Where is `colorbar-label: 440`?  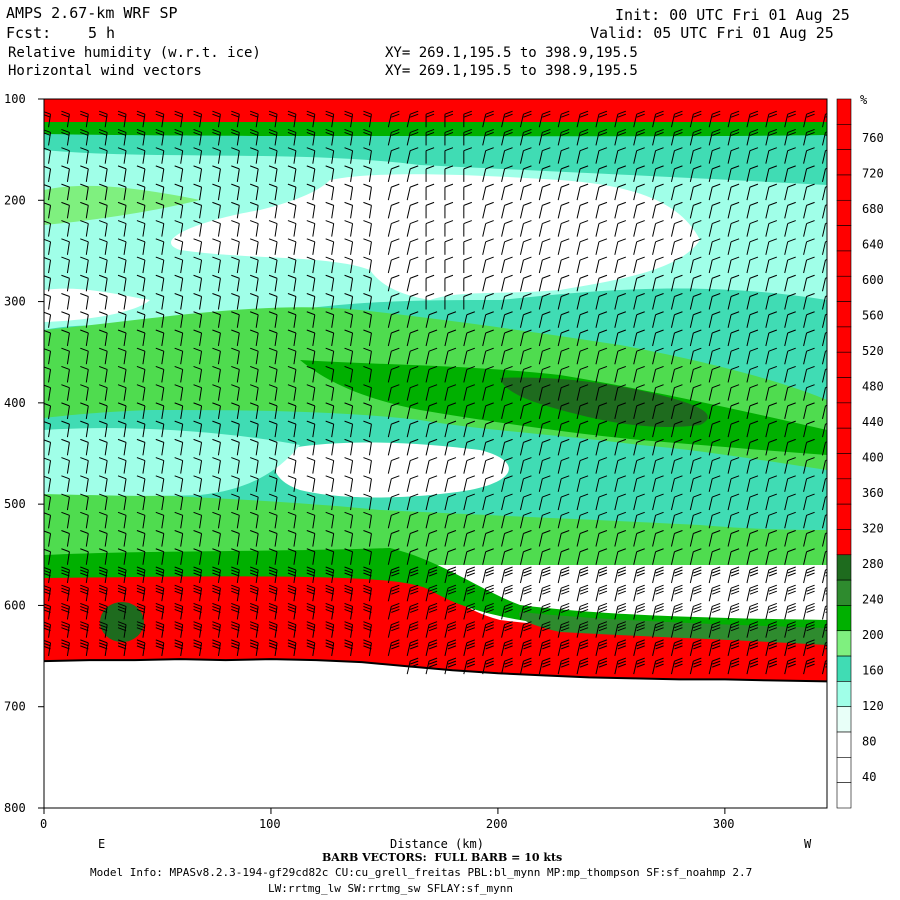 colorbar-label: 440 is located at coordinates (873, 422).